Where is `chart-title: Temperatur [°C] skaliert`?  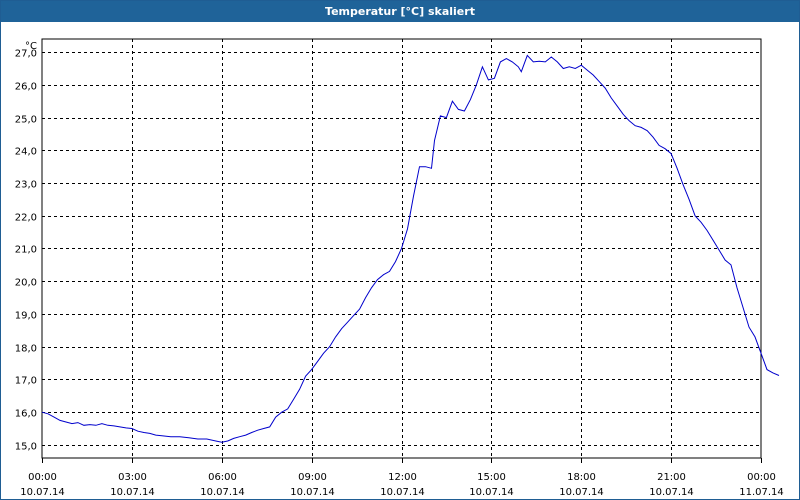 chart-title: Temperatur [°C] skaliert is located at coordinates (400, 11).